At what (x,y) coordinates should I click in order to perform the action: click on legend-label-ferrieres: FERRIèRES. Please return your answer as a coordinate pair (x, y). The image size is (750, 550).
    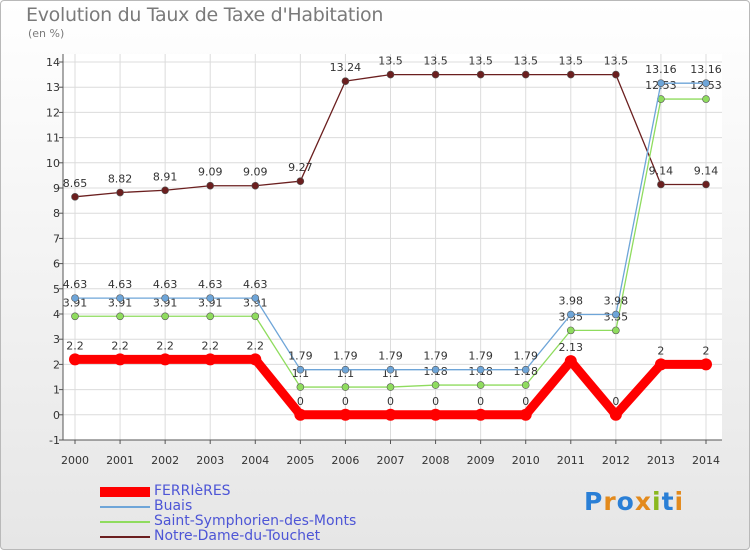
    Looking at the image, I should click on (192, 491).